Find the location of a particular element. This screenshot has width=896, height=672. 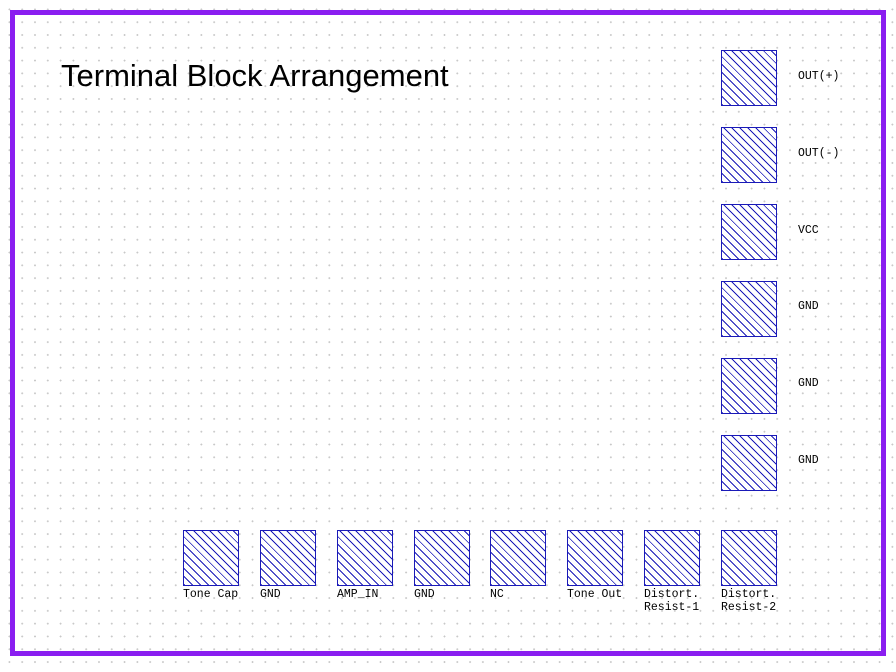

terminal-label-nc: NC is located at coordinates (497, 594).